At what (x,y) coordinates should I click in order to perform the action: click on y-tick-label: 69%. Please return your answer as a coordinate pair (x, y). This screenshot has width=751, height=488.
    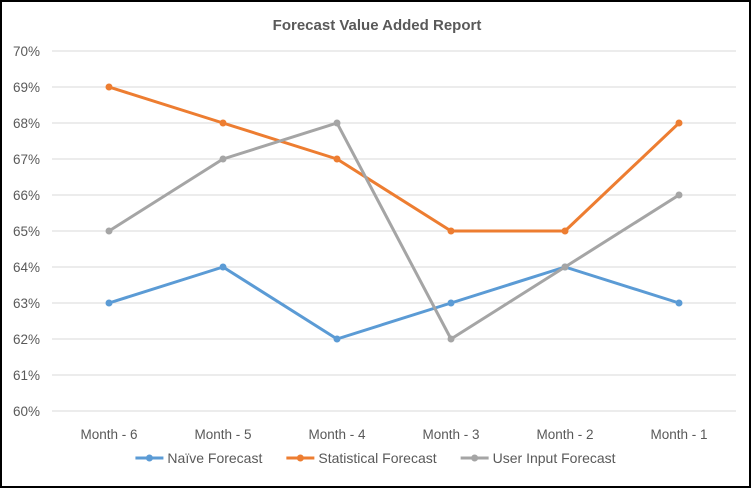
    Looking at the image, I should click on (26, 87).